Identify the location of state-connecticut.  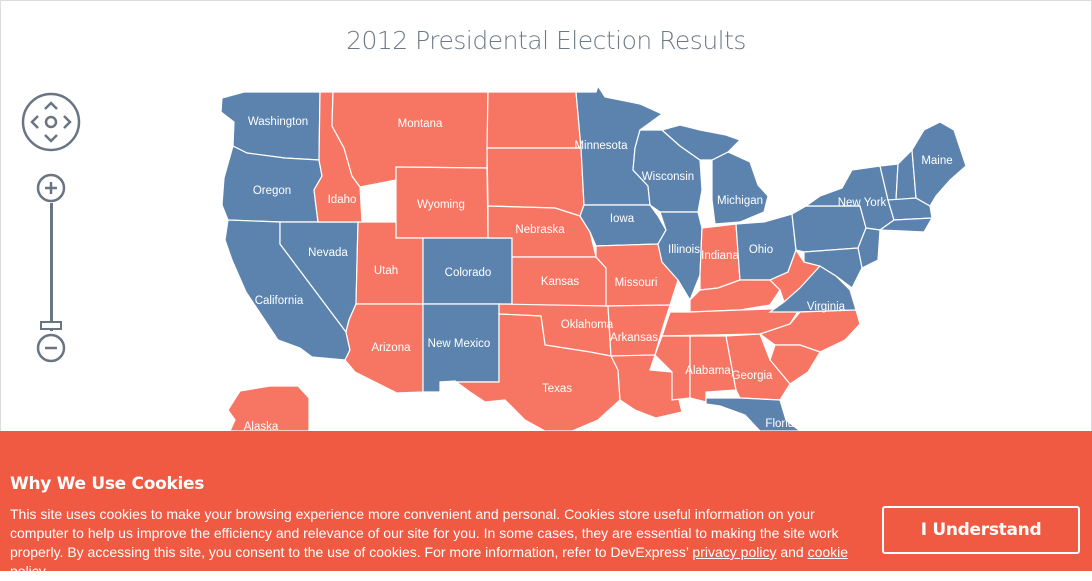
(906, 225).